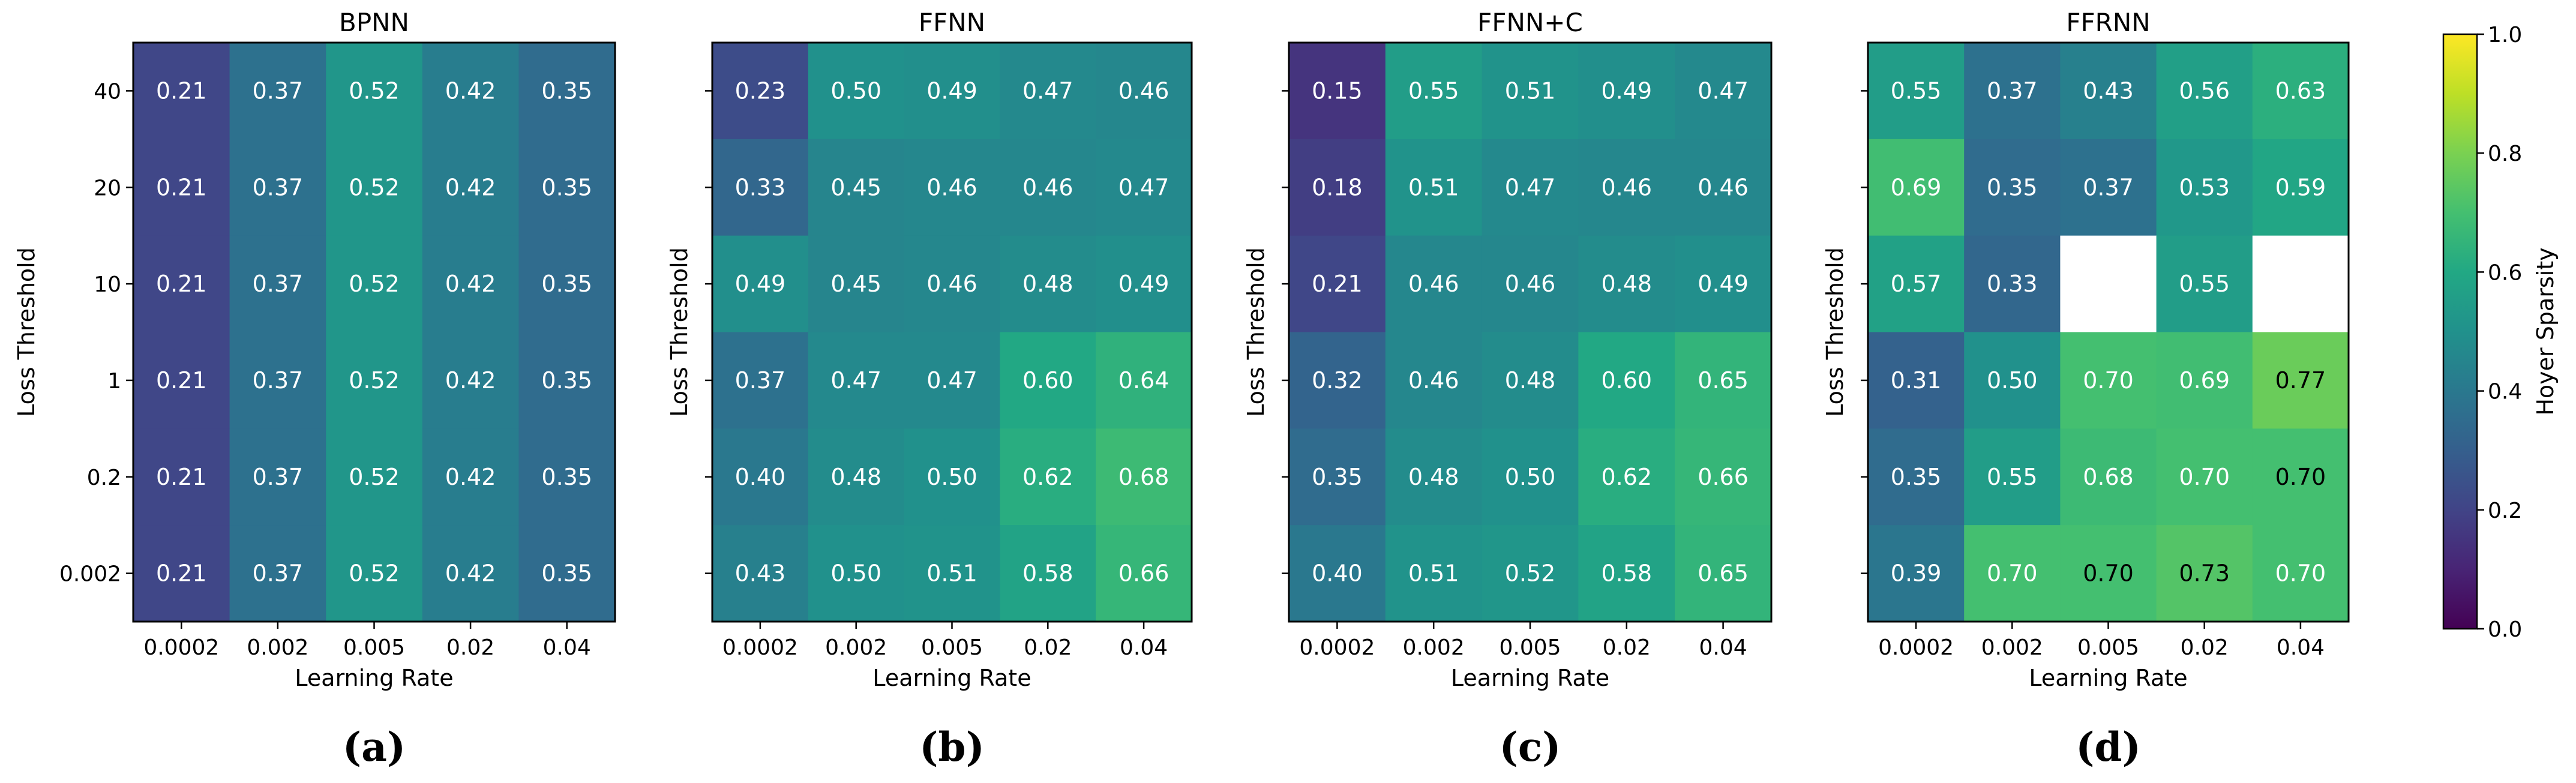  What do you see at coordinates (1530, 381) in the screenshot?
I see `cell-value-label: 0.48` at bounding box center [1530, 381].